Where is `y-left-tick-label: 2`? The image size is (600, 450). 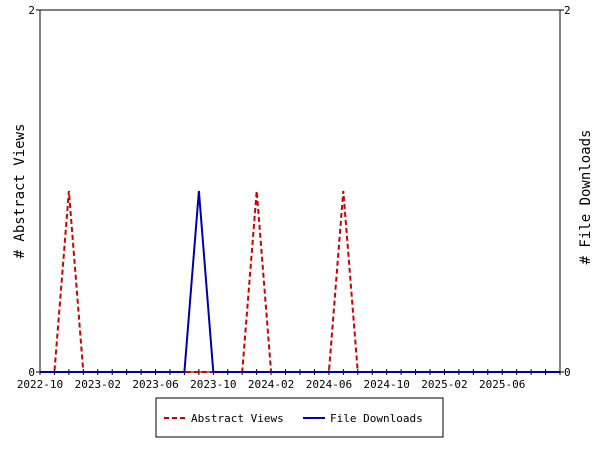
y-left-tick-label: 2 is located at coordinates (31, 10).